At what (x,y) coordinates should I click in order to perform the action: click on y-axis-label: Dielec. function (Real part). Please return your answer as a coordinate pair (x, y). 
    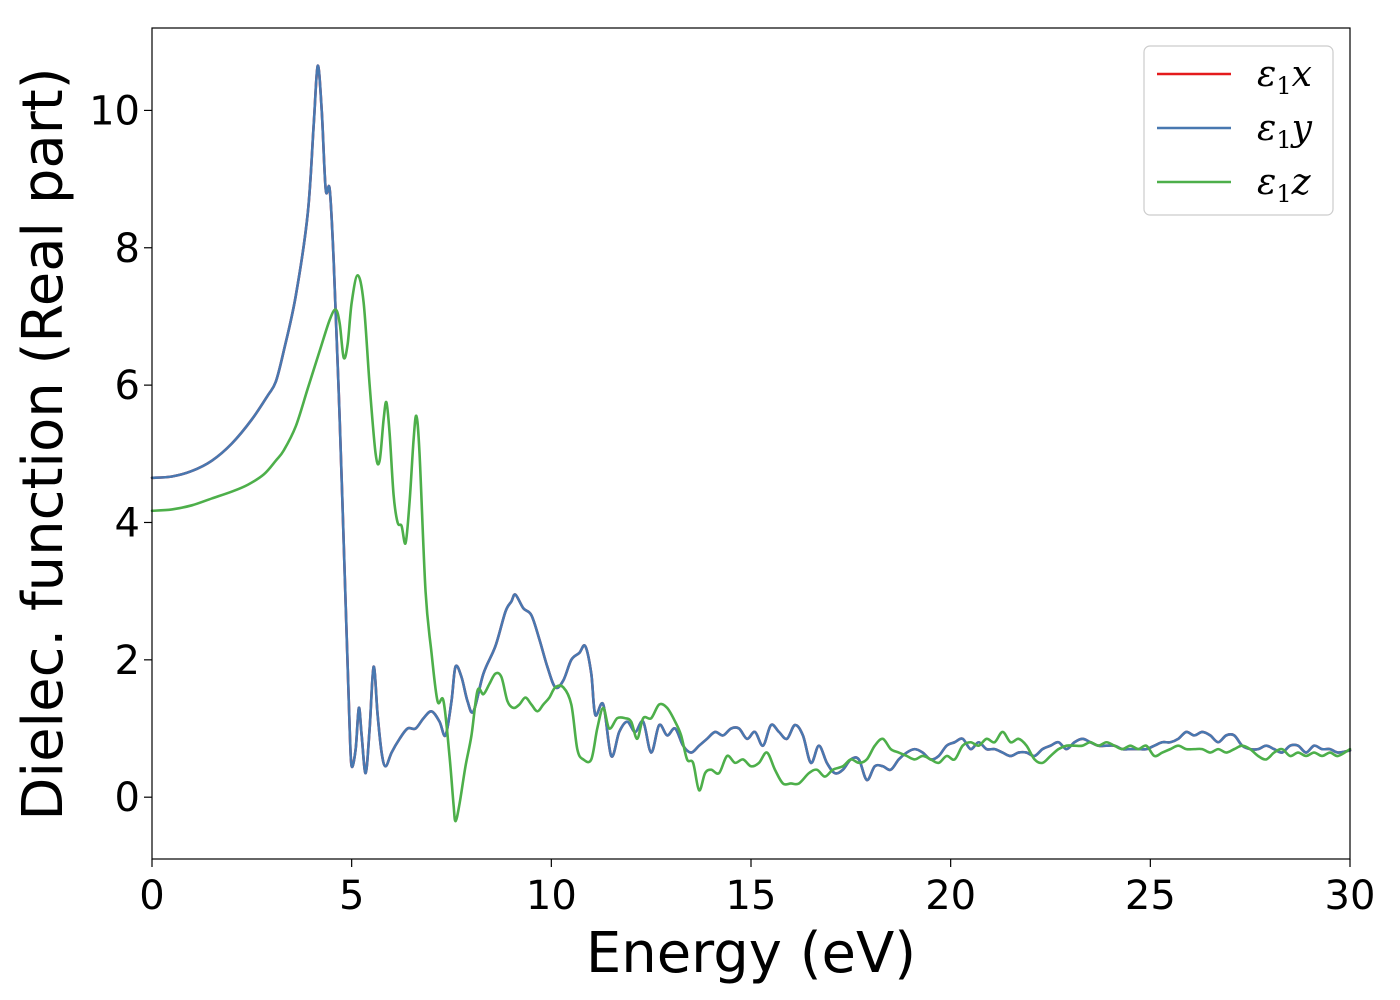
    Looking at the image, I should click on (43, 443).